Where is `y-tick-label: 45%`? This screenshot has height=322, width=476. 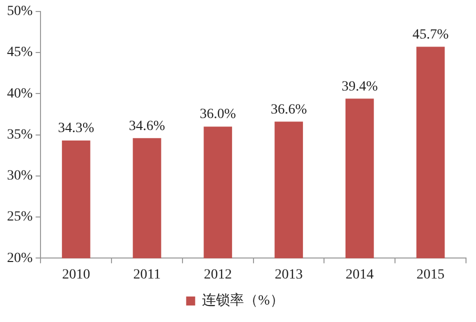
y-tick-label: 45% is located at coordinates (19, 52).